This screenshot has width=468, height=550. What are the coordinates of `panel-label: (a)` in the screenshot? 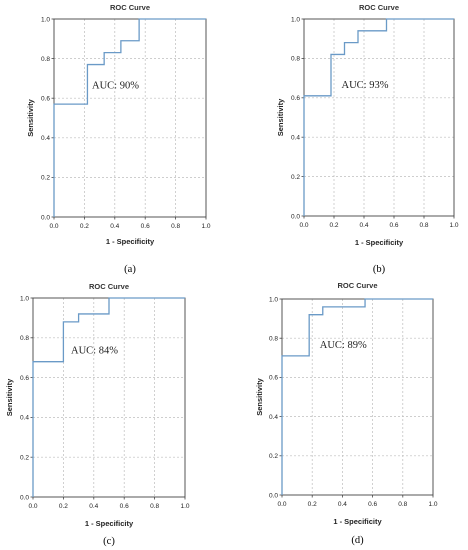 It's located at (130, 269).